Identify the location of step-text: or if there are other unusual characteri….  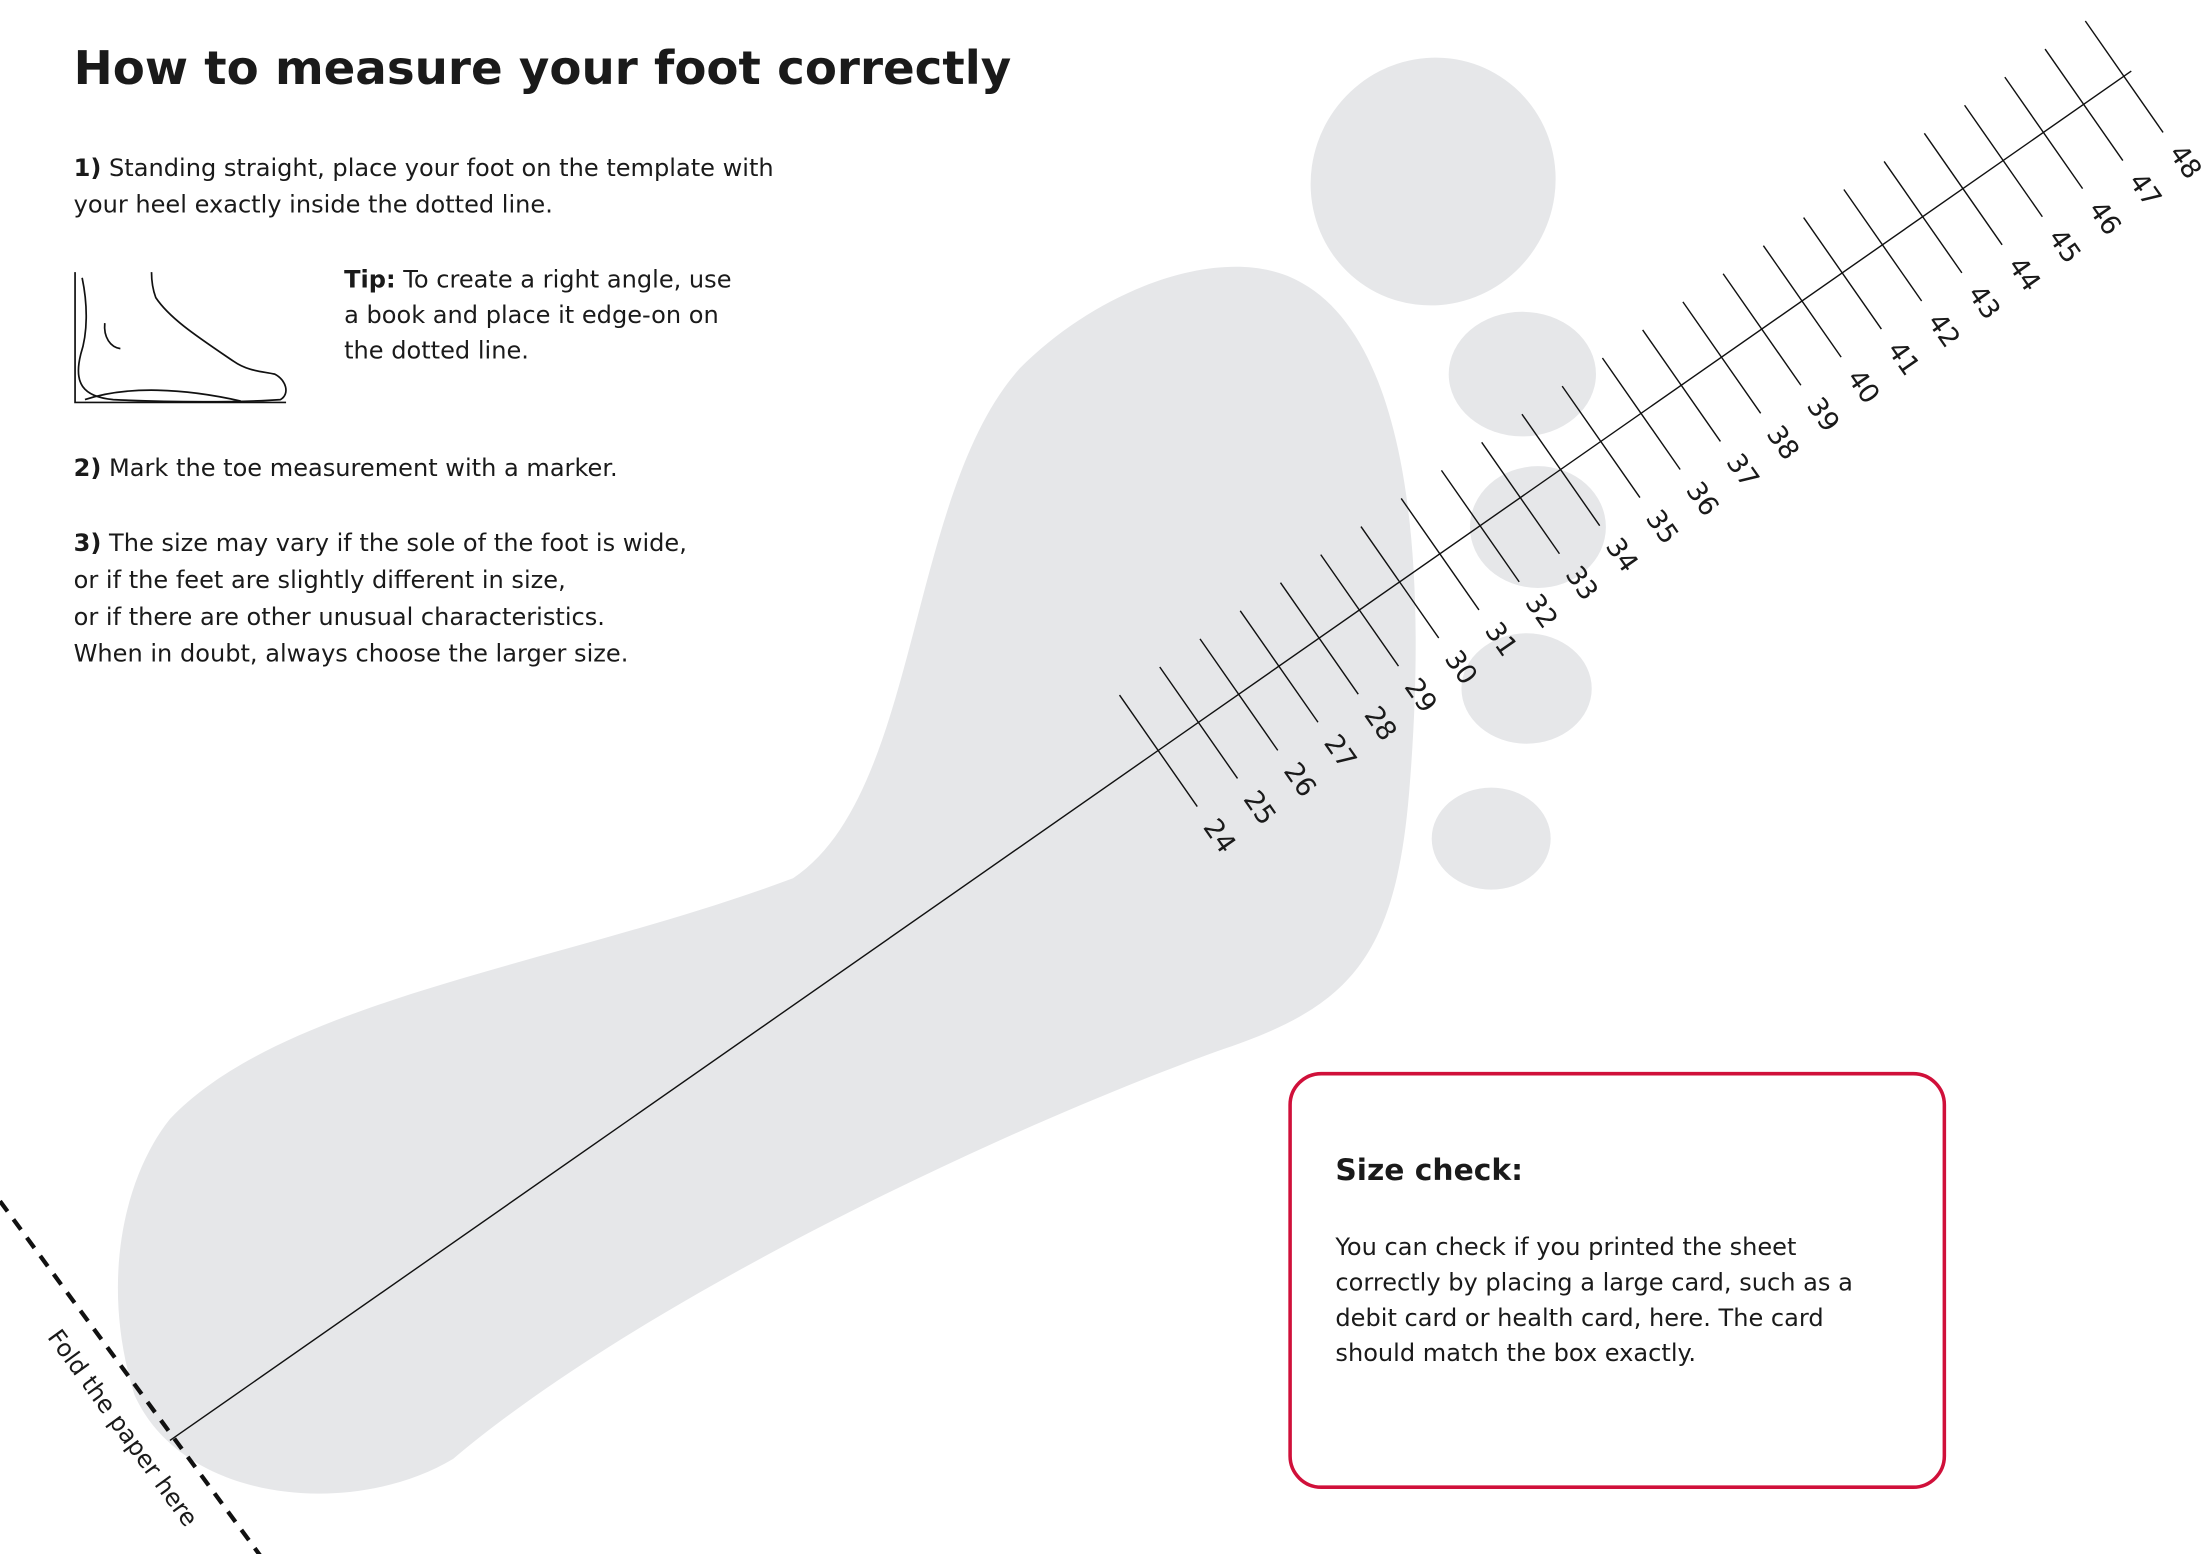
(339, 617).